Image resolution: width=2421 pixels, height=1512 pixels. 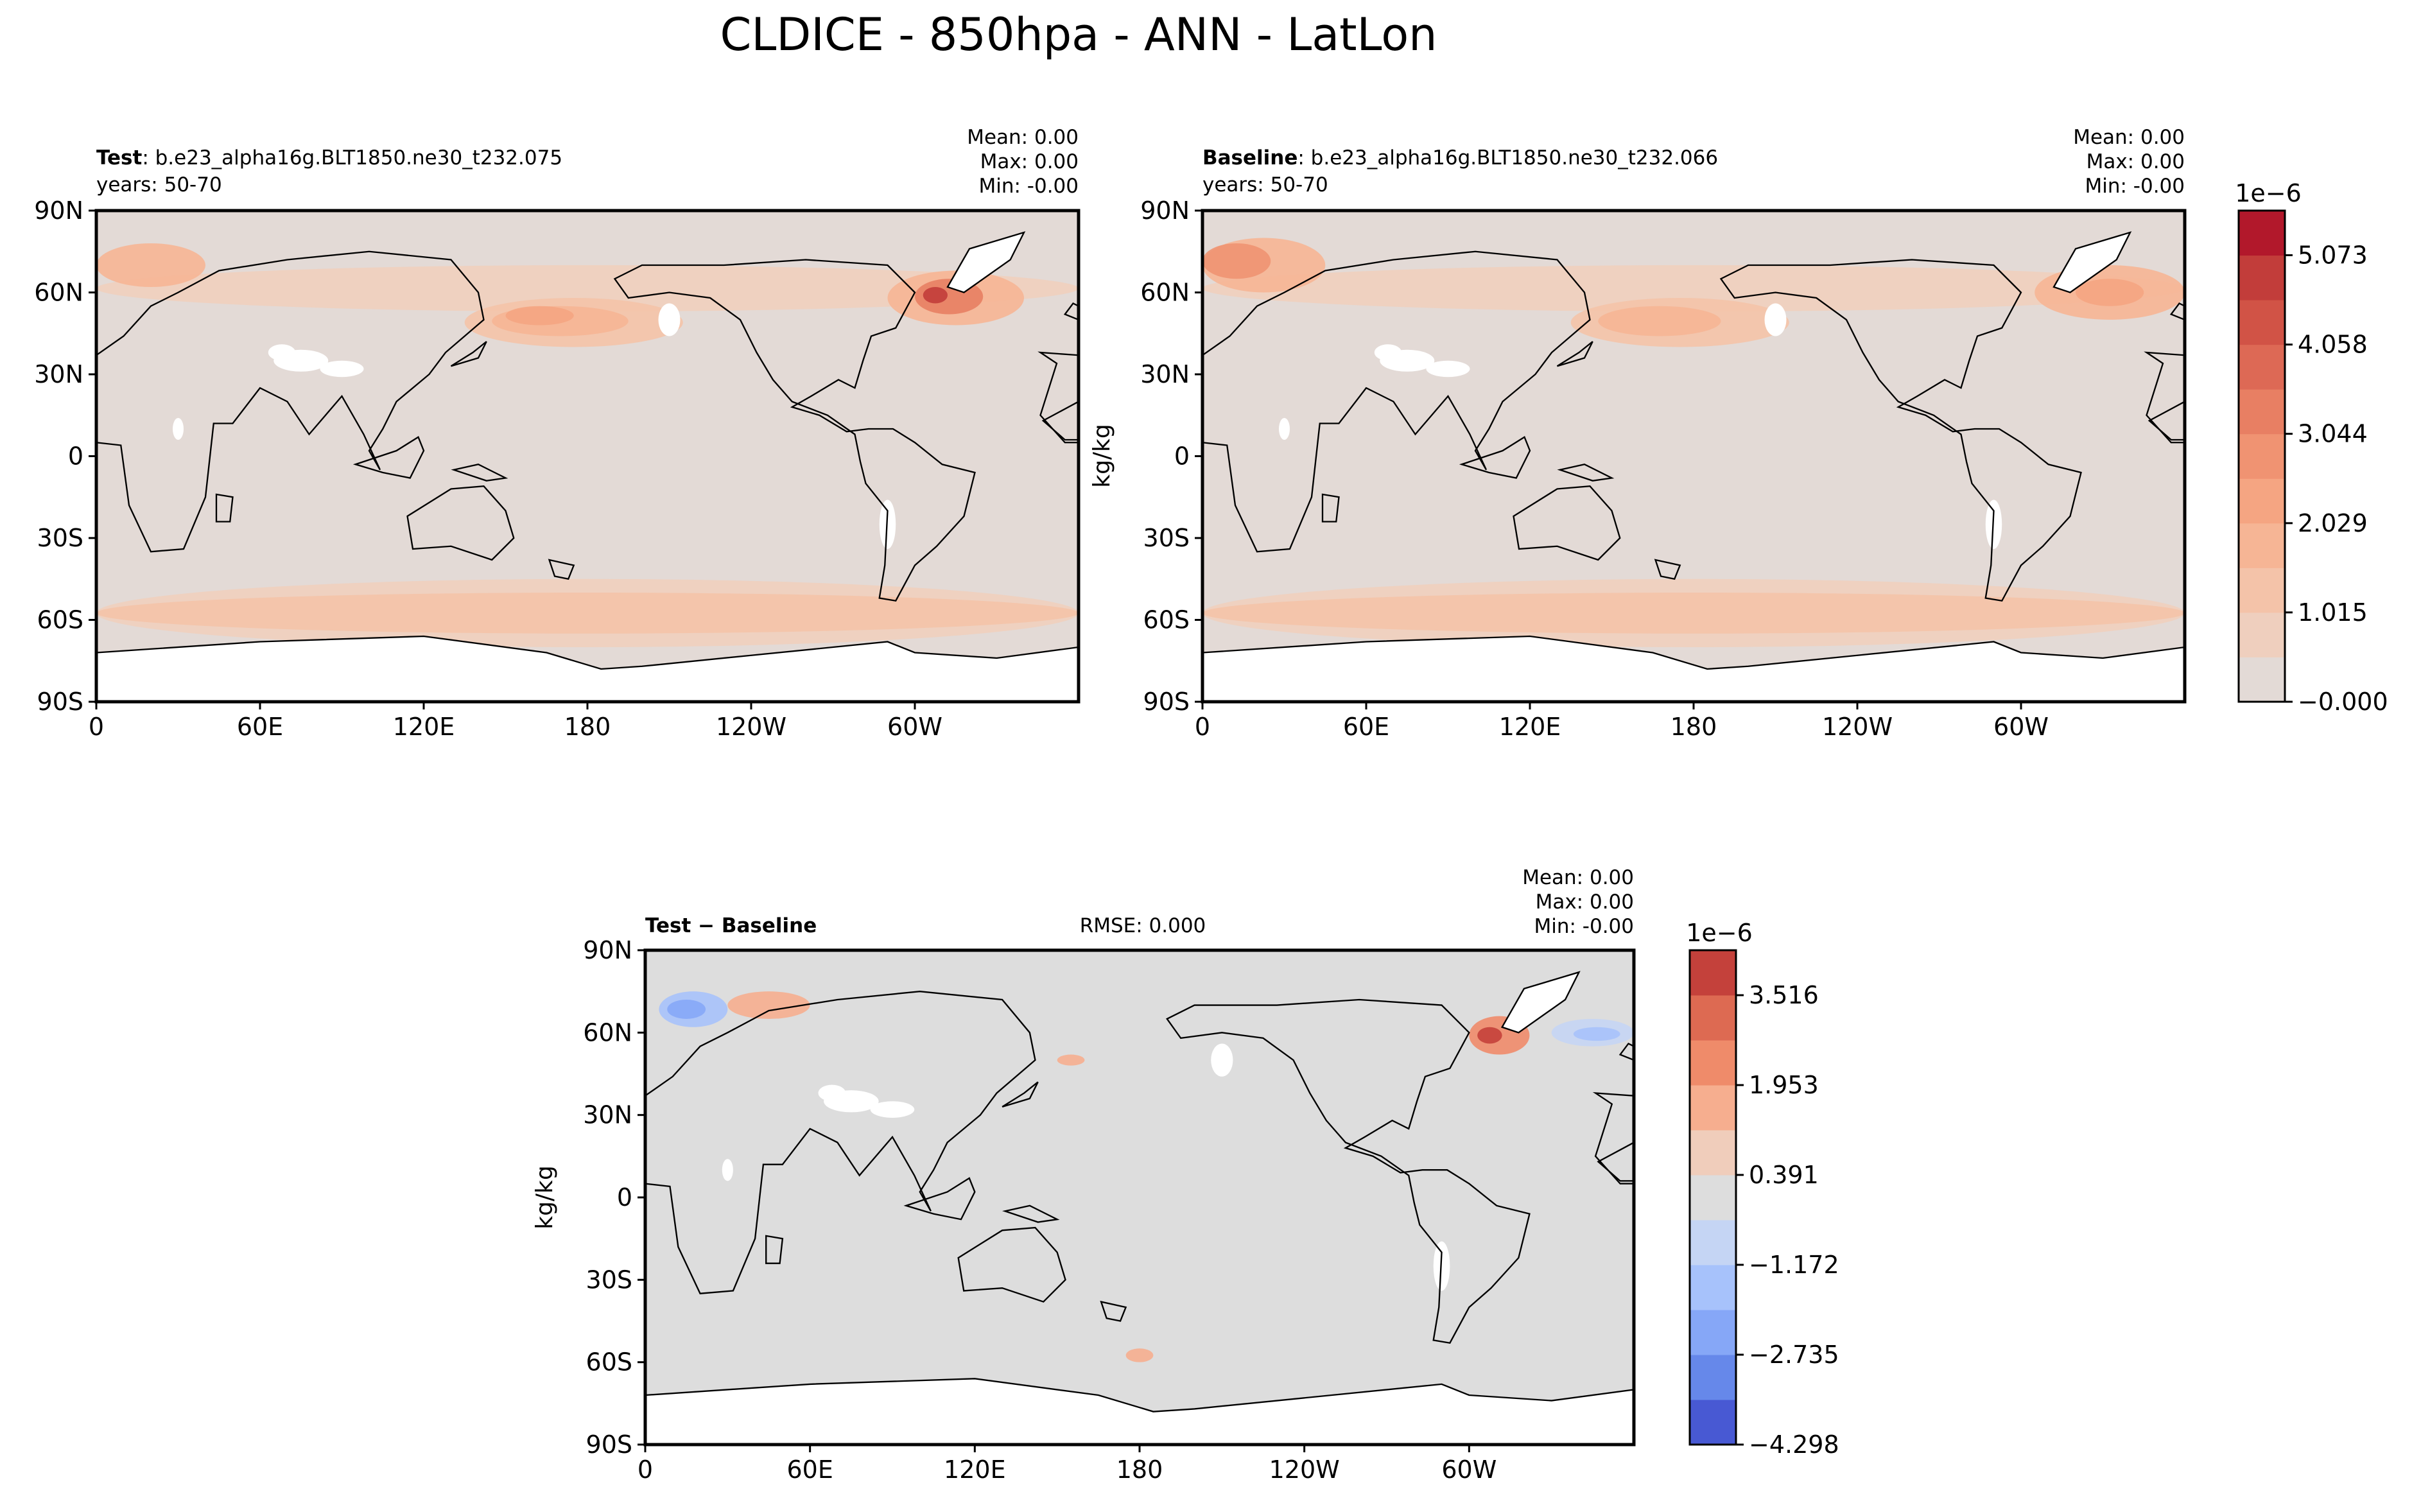 What do you see at coordinates (1784, 1175) in the screenshot?
I see `colorbar-tick-label: 0.391` at bounding box center [1784, 1175].